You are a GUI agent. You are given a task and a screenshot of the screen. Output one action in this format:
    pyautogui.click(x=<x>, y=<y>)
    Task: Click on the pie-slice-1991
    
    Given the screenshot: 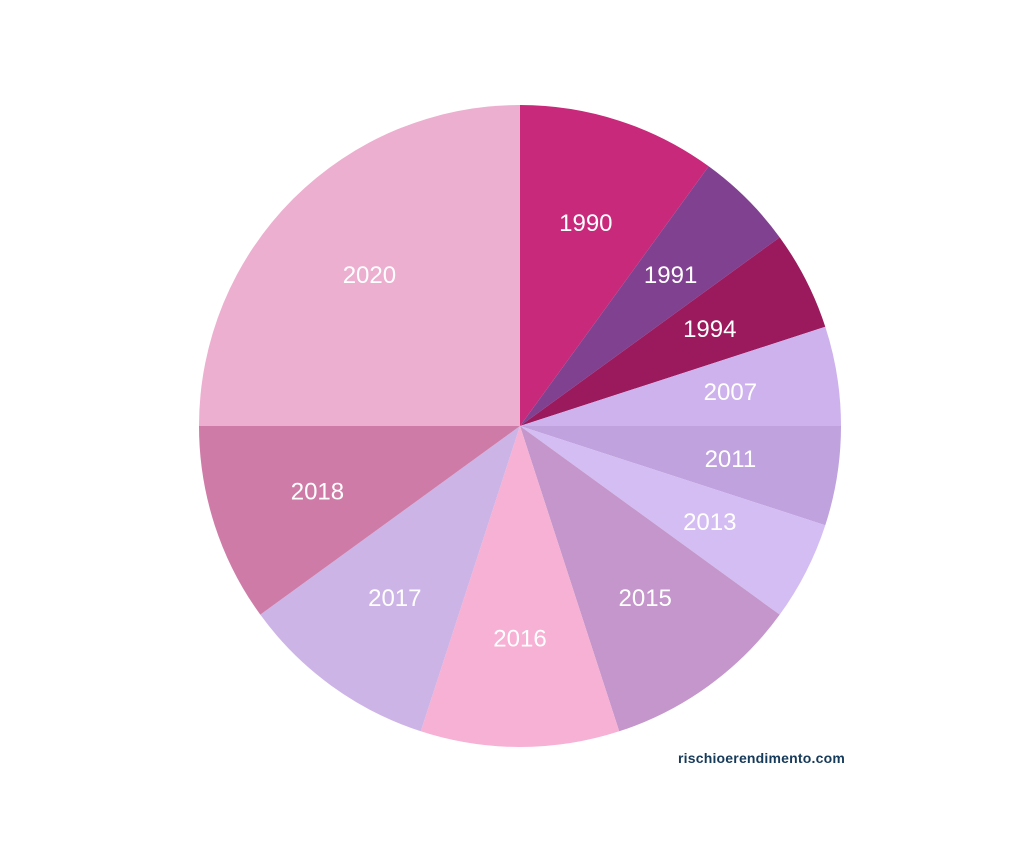 What is the action you would take?
    pyautogui.click(x=650, y=296)
    